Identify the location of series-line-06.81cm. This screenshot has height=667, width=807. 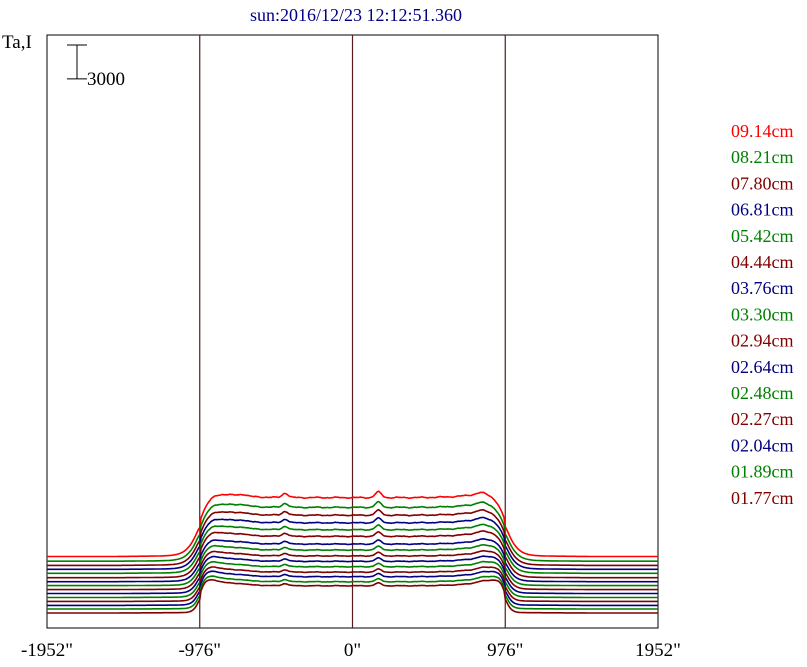
(352, 543).